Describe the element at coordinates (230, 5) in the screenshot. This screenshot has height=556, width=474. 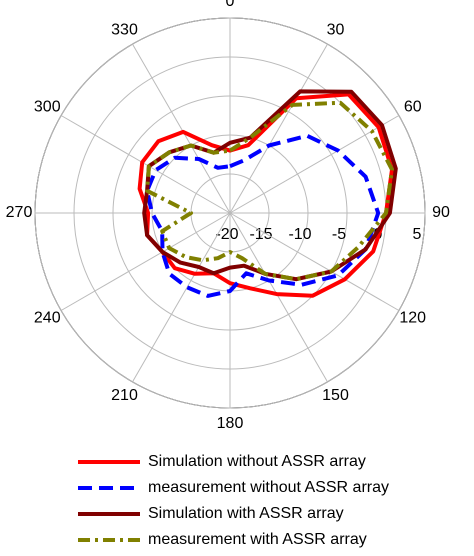
I see `theta-tick-label: 0` at that location.